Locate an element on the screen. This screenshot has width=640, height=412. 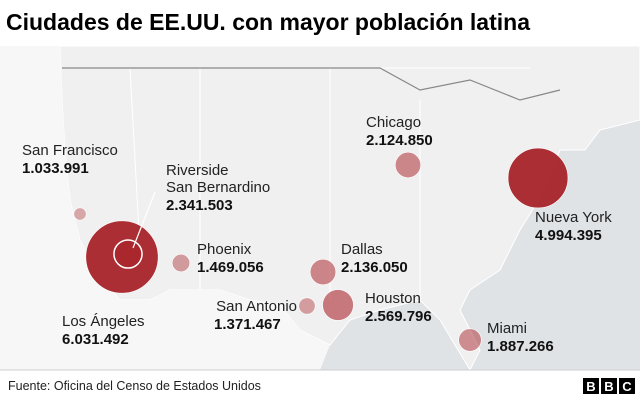
city-name: Houston is located at coordinates (393, 298).